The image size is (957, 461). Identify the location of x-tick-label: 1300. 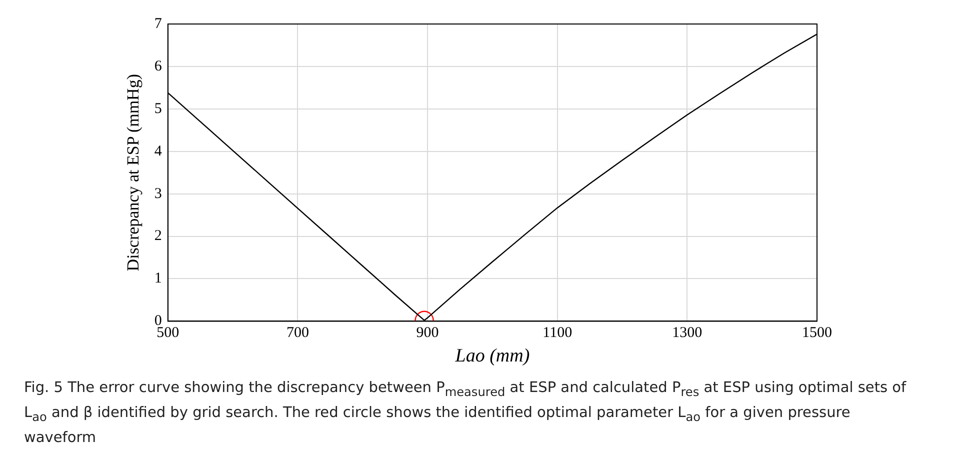
(687, 333).